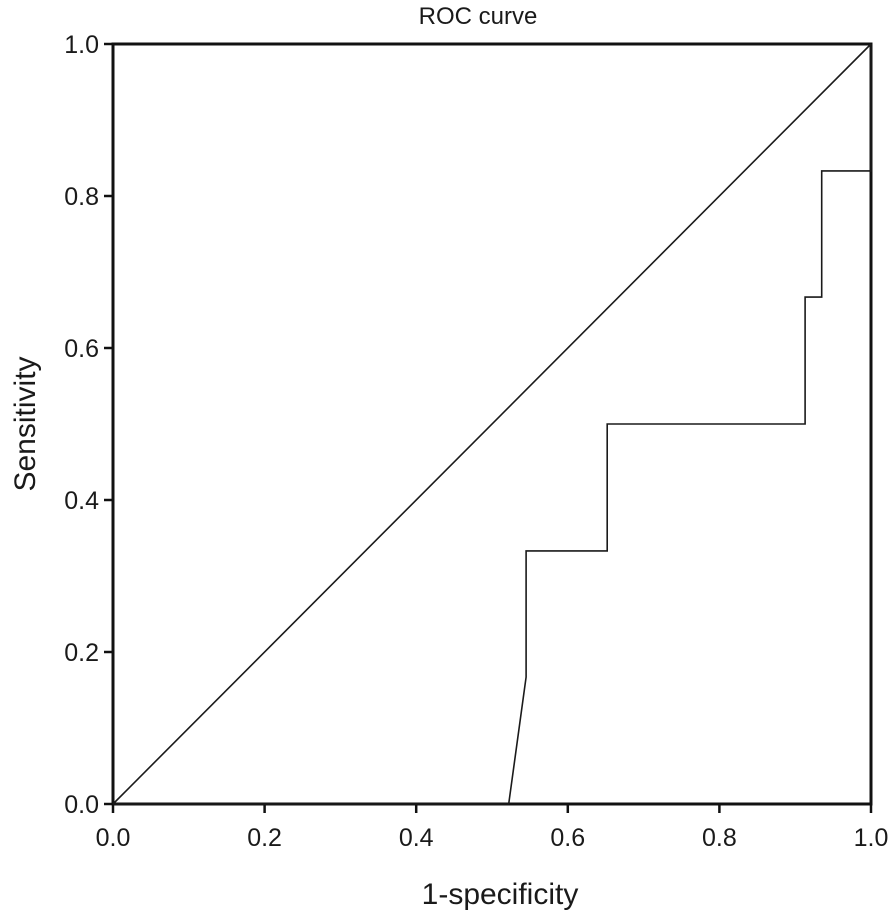 This screenshot has height=912, width=896. I want to click on y-axis-title: Sensitivity, so click(25, 423).